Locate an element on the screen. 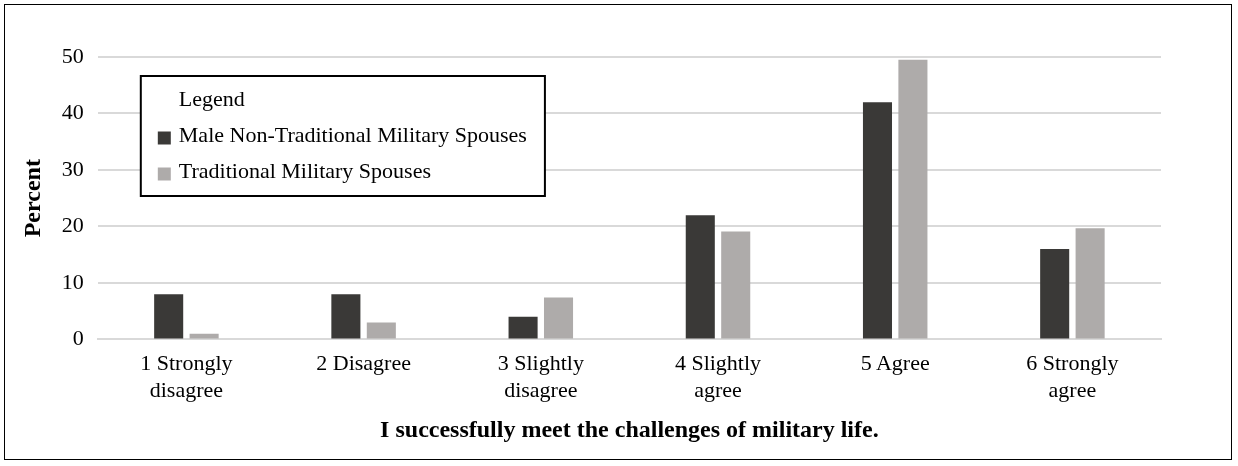  x-tick-label: 4 Slightly agree is located at coordinates (718, 376).